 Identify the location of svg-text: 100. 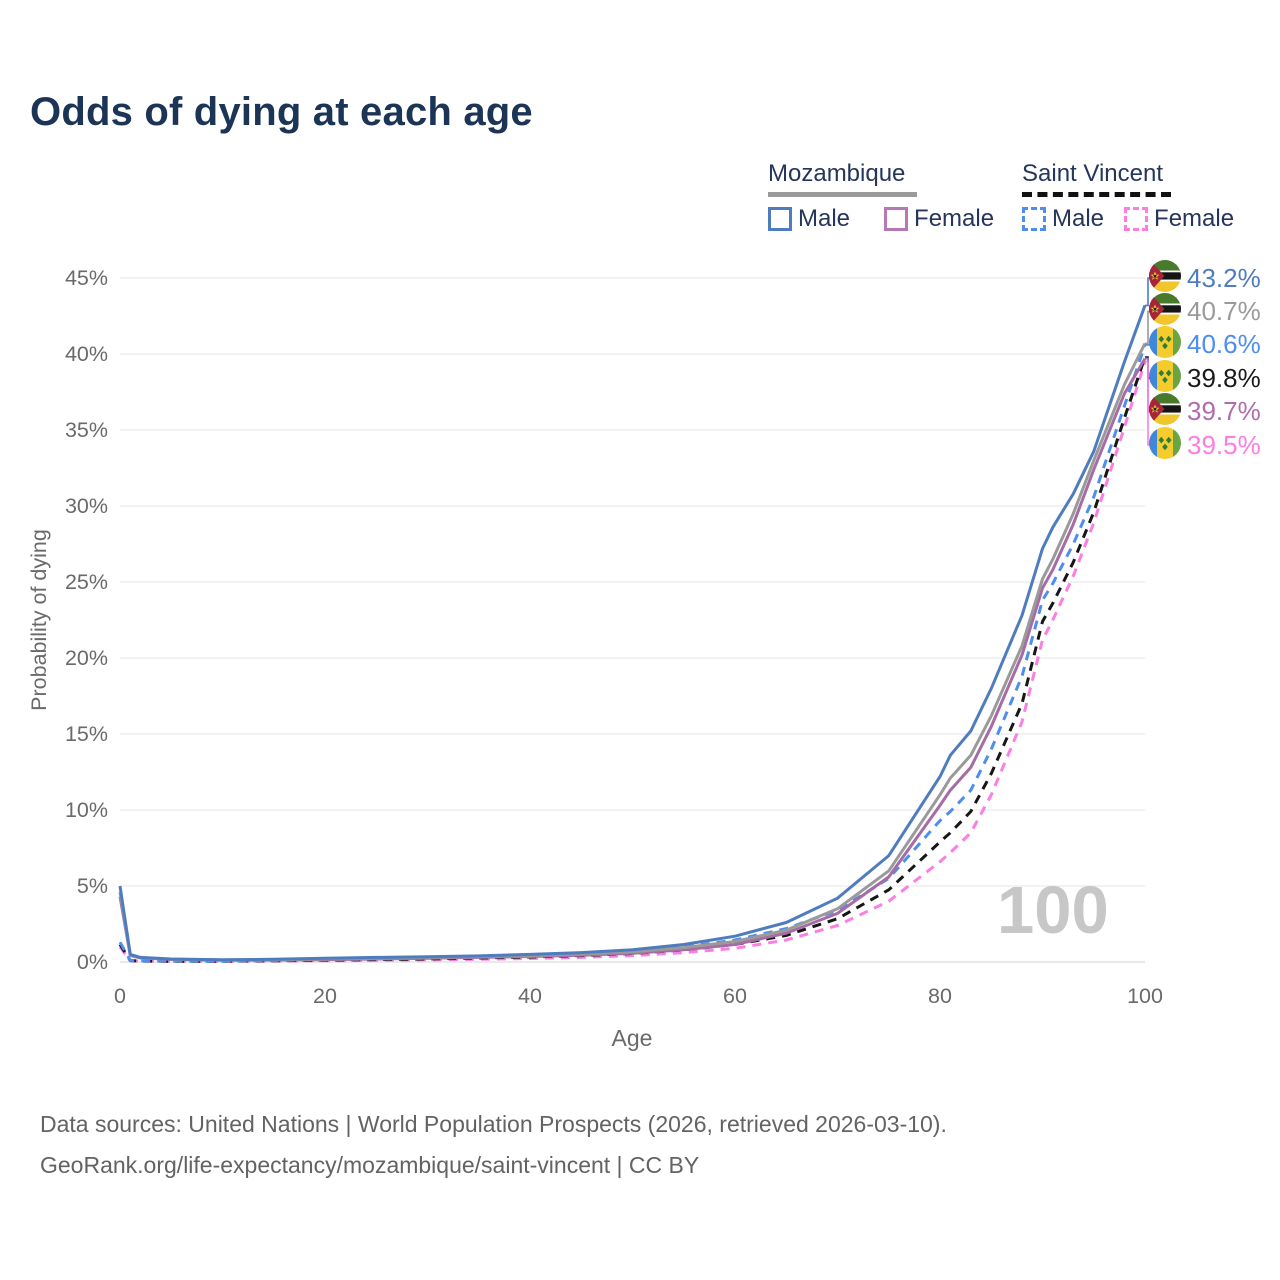
(1145, 996).